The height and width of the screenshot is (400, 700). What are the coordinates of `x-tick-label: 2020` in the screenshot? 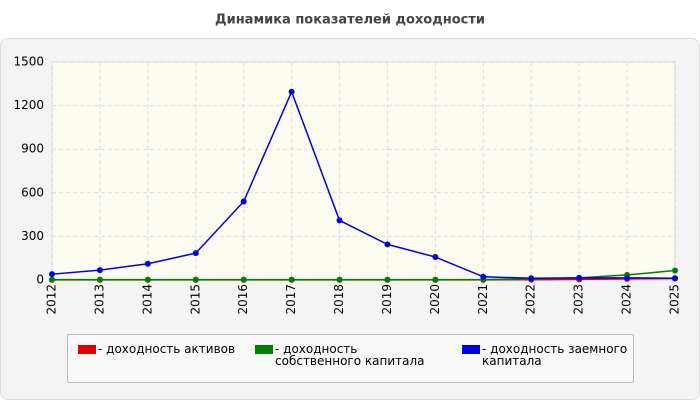 It's located at (435, 299).